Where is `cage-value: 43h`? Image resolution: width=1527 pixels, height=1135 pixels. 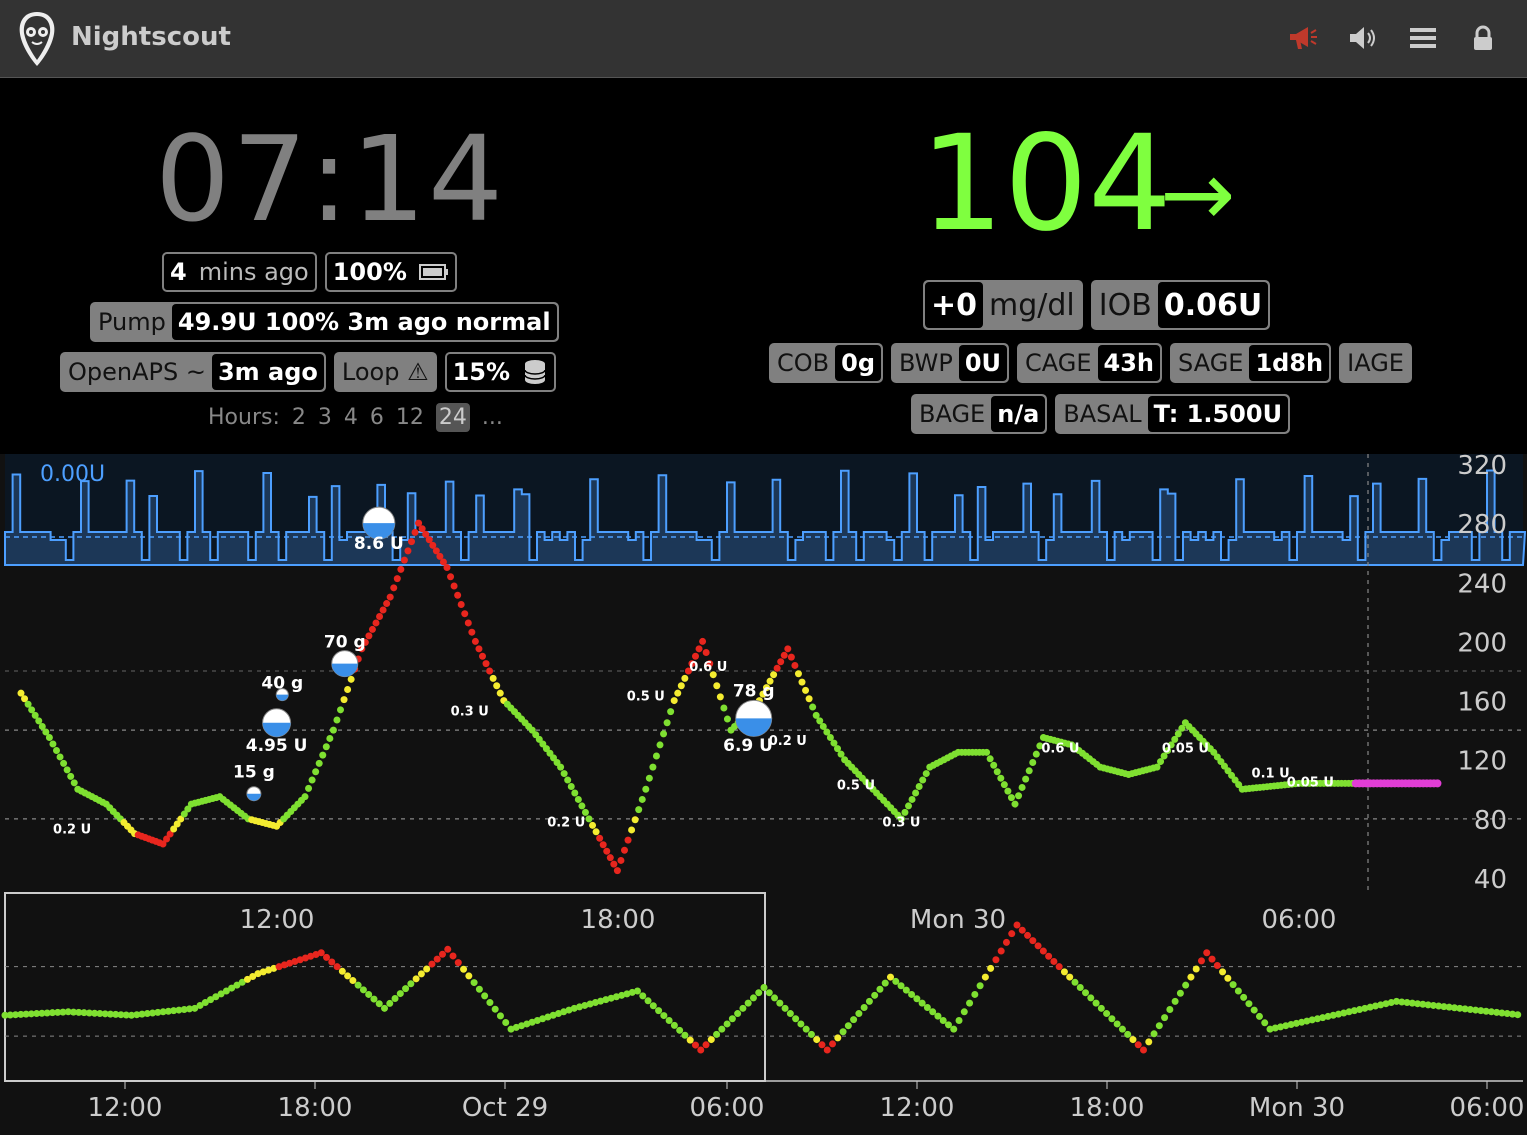
cage-value: 43h is located at coordinates (1129, 363).